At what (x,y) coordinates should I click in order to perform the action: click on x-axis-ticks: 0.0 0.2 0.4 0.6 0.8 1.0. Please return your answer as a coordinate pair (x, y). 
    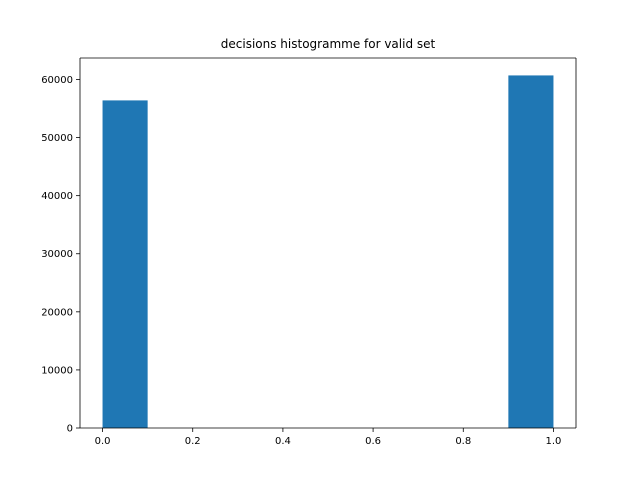
    Looking at the image, I should click on (328, 437).